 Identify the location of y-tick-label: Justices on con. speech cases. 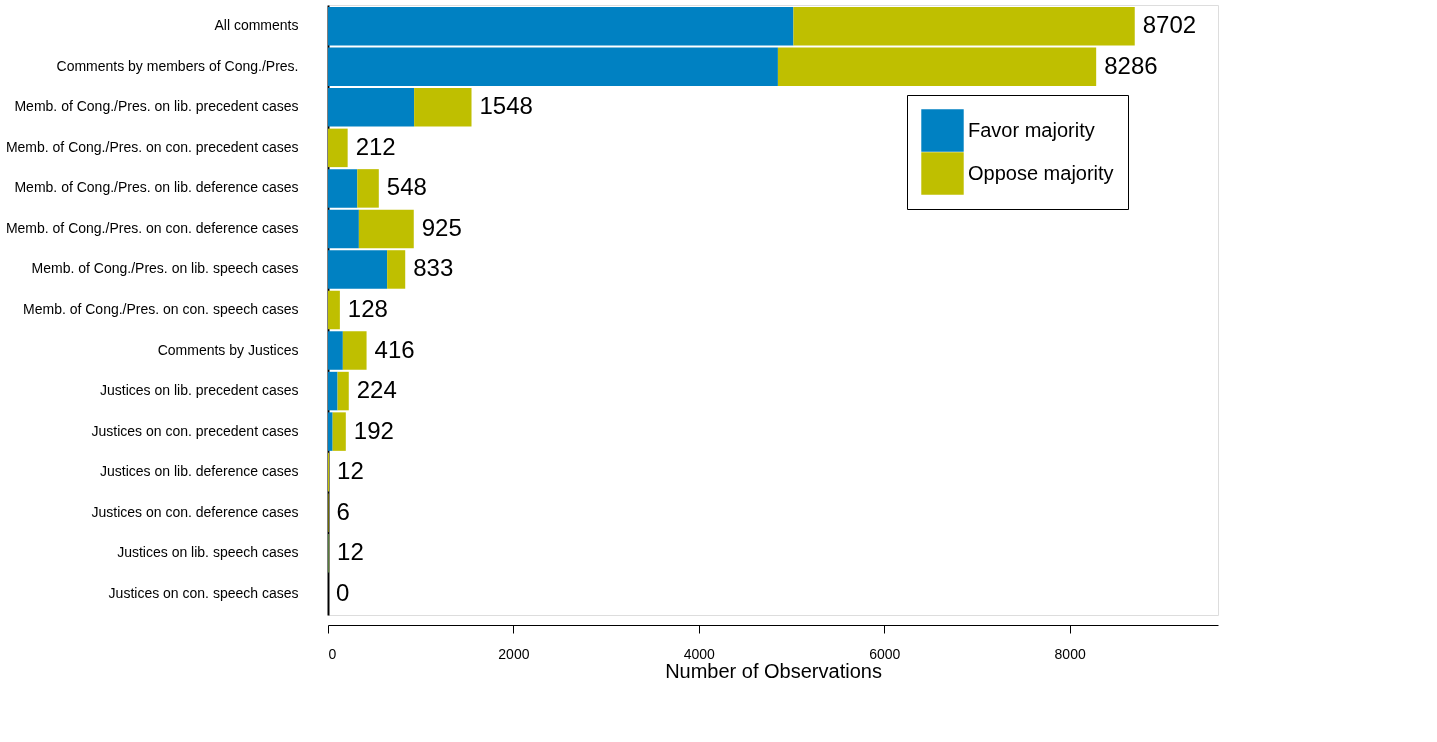
(203, 592).